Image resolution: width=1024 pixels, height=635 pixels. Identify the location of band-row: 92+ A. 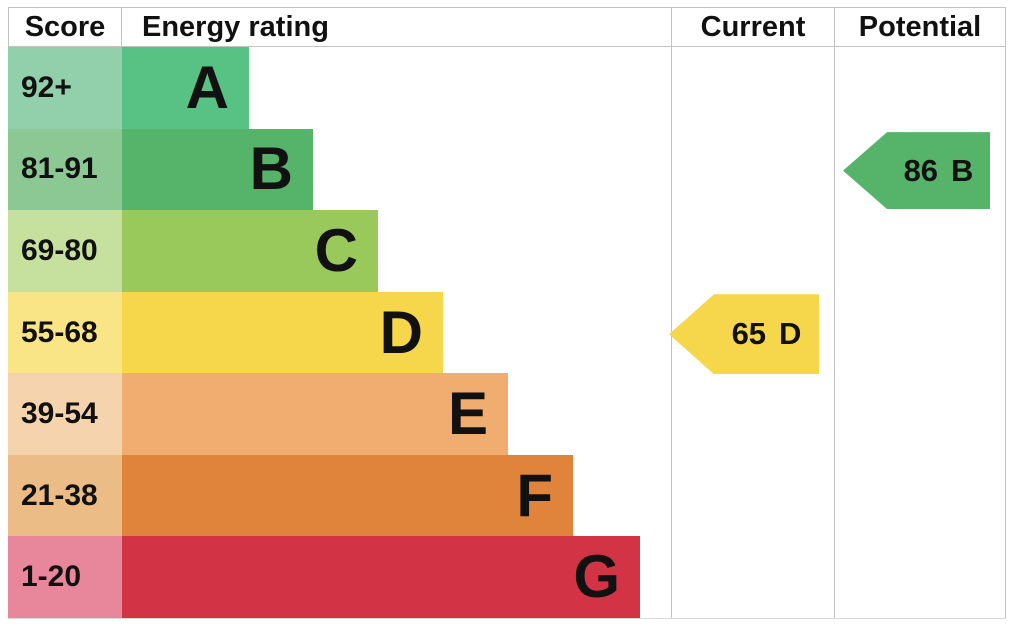
(507, 88).